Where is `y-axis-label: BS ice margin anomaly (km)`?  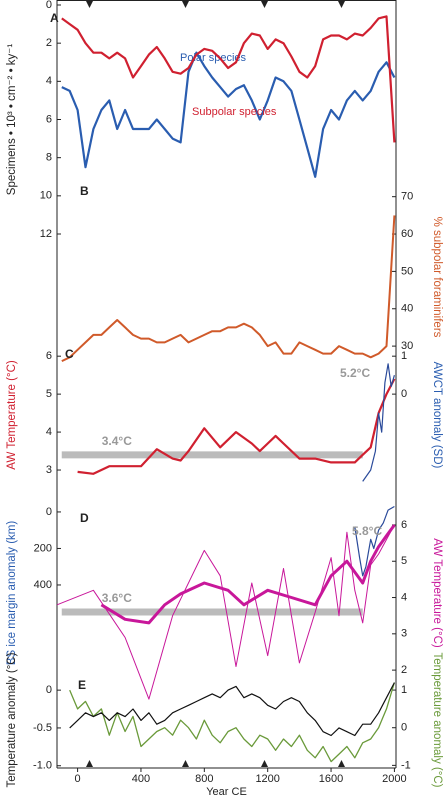 y-axis-label: BS ice margin anomaly (km) is located at coordinates (12, 593).